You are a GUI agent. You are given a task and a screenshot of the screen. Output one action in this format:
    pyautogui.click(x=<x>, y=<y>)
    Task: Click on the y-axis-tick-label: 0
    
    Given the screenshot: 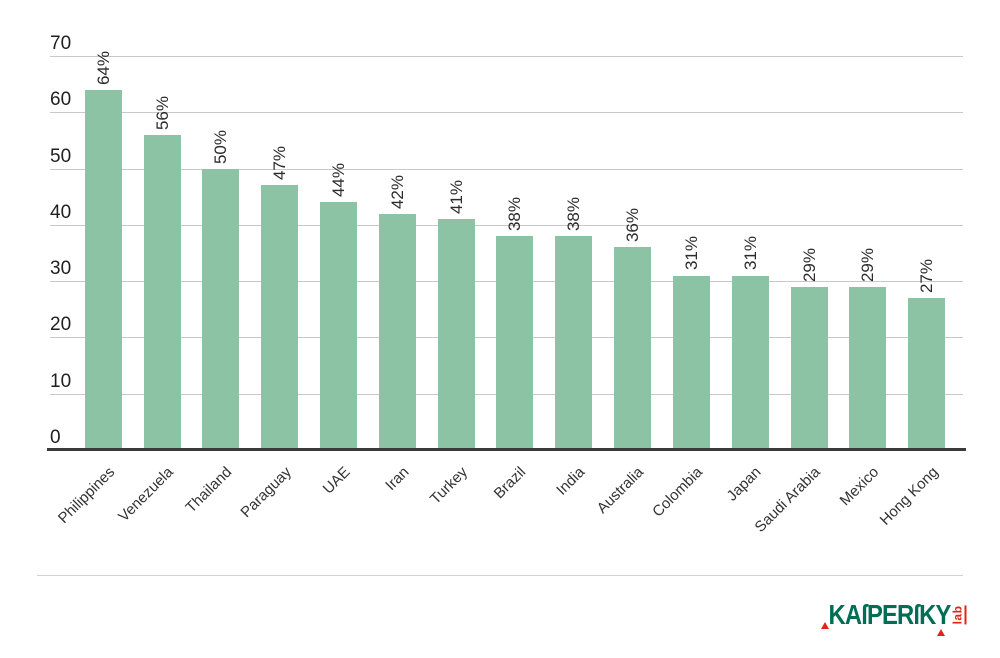 What is the action you would take?
    pyautogui.click(x=55, y=437)
    